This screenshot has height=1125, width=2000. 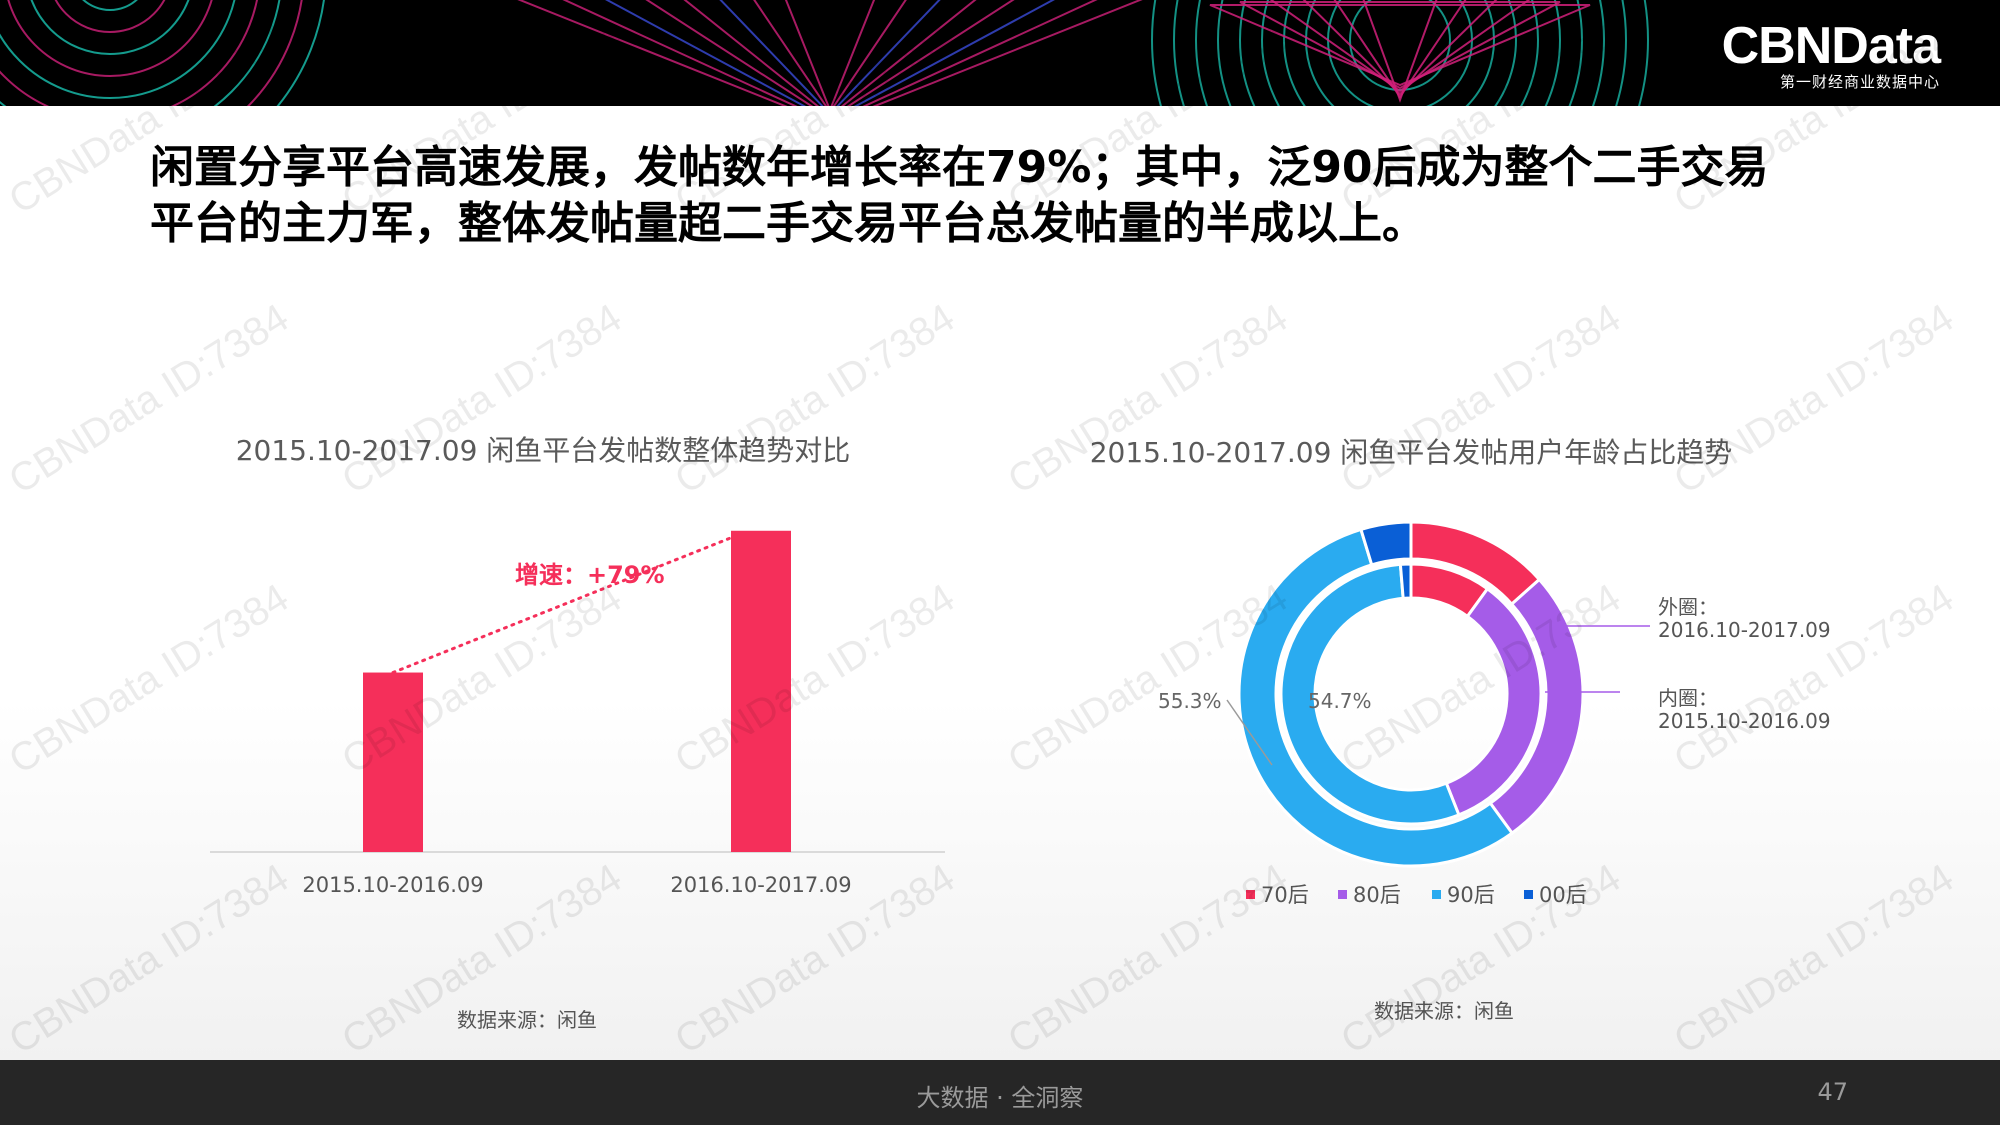 I want to click on legend-label: 80后, so click(x=1377, y=895).